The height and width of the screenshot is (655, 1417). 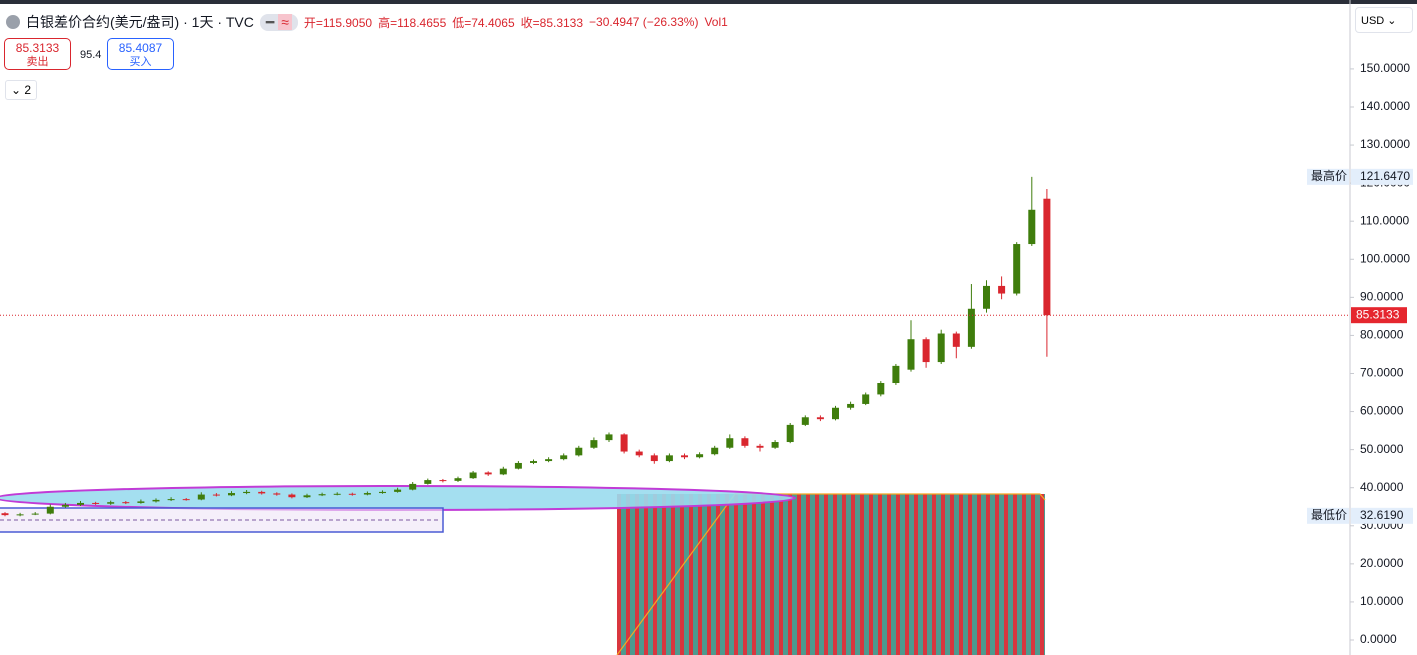 I want to click on change: −30.4947 (−26.33%), so click(x=644, y=22).